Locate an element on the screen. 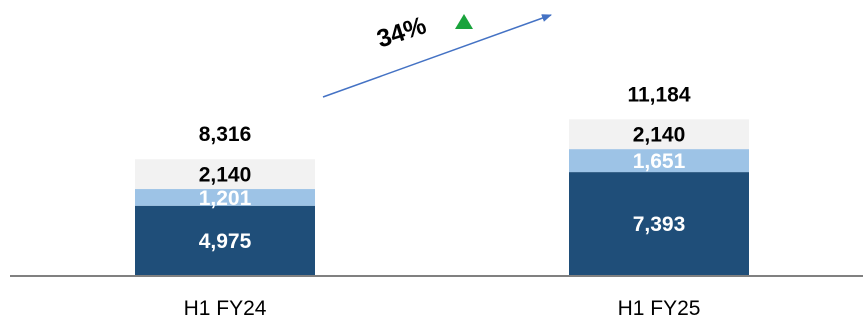 This screenshot has height=328, width=863. data-label: 4,975 is located at coordinates (225, 241).